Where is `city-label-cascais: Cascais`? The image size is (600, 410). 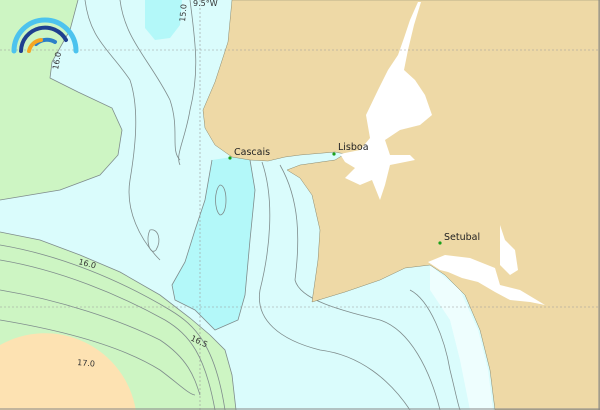 city-label-cascais: Cascais is located at coordinates (252, 152).